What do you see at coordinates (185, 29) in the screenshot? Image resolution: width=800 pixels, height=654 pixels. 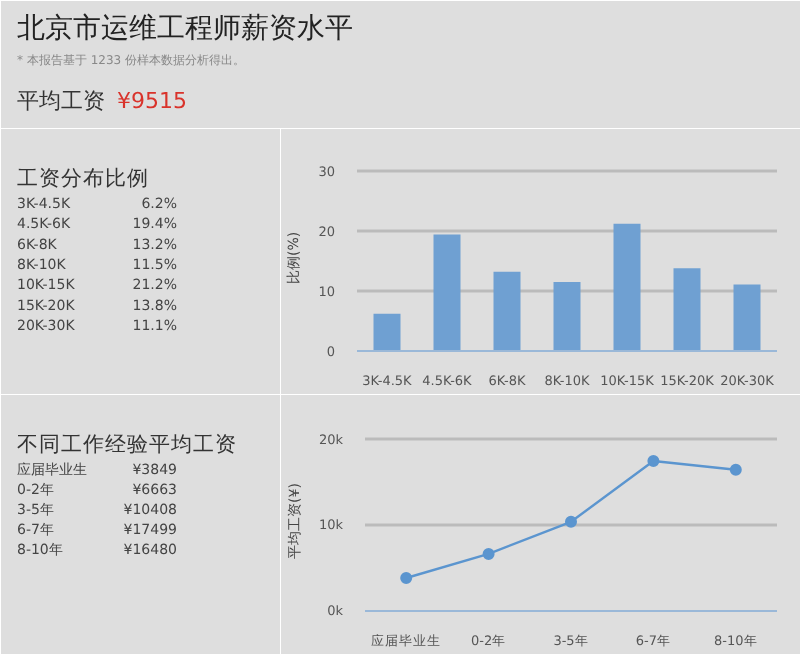 I see `text: 北京市运维工程师薪资水平` at bounding box center [185, 29].